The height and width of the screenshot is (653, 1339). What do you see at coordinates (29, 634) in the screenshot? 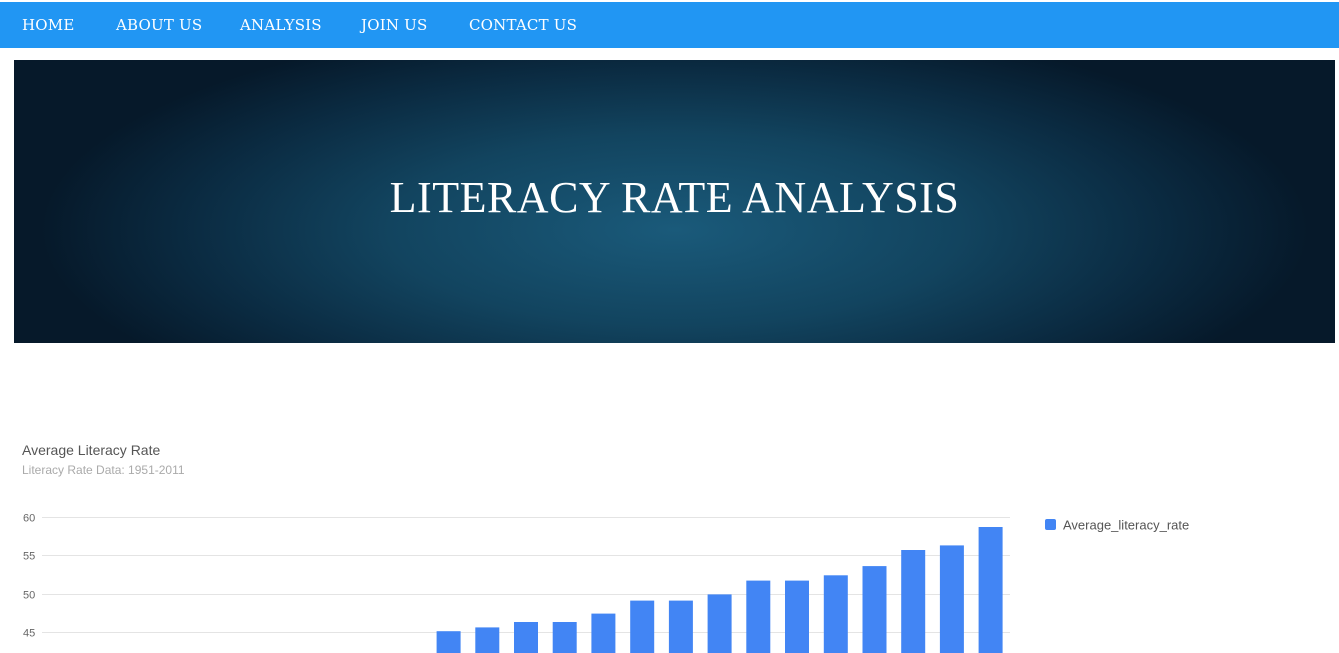
I see `y-tick-label: 45` at bounding box center [29, 634].